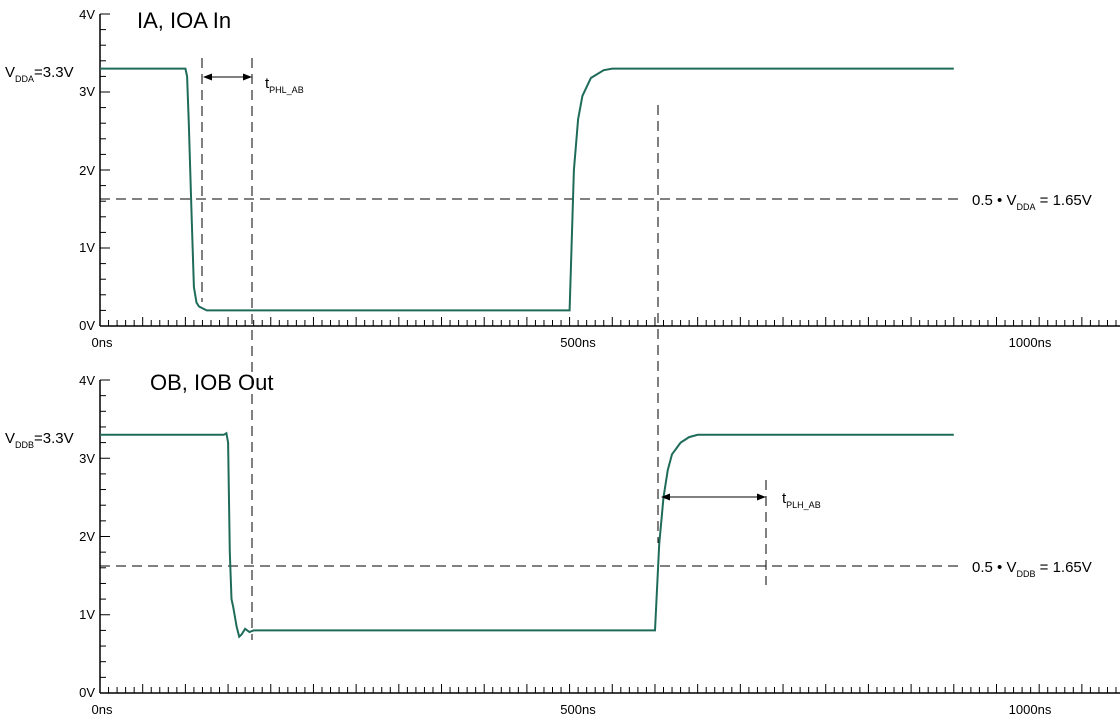 This screenshot has height=721, width=1120. I want to click on delay-label-sub: PLH_AB, so click(803, 505).